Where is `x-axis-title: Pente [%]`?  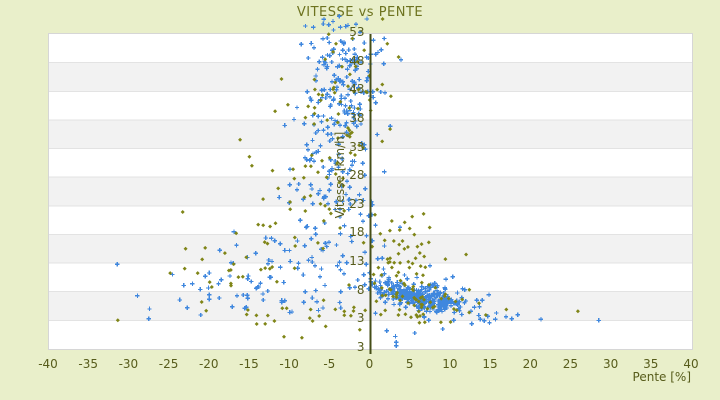
x-axis-title: Pente [%] is located at coordinates (661, 377).